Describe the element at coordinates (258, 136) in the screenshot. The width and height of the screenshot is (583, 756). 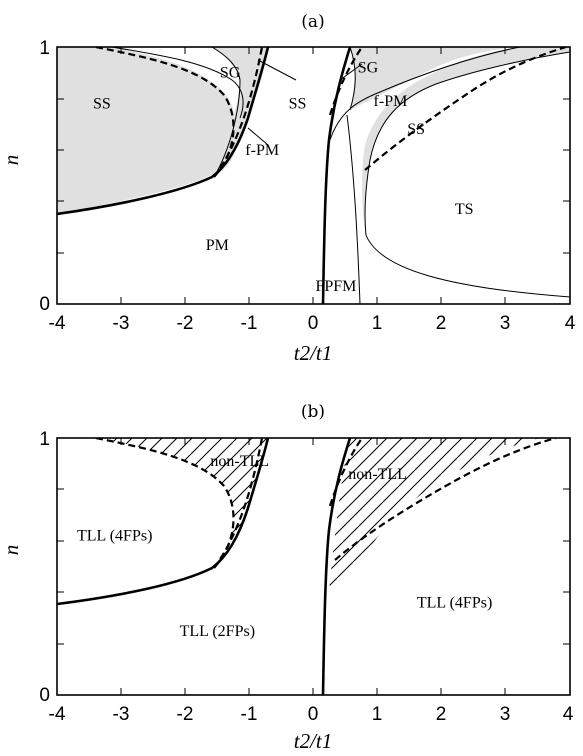
I see `leader-line-a-fpm` at that location.